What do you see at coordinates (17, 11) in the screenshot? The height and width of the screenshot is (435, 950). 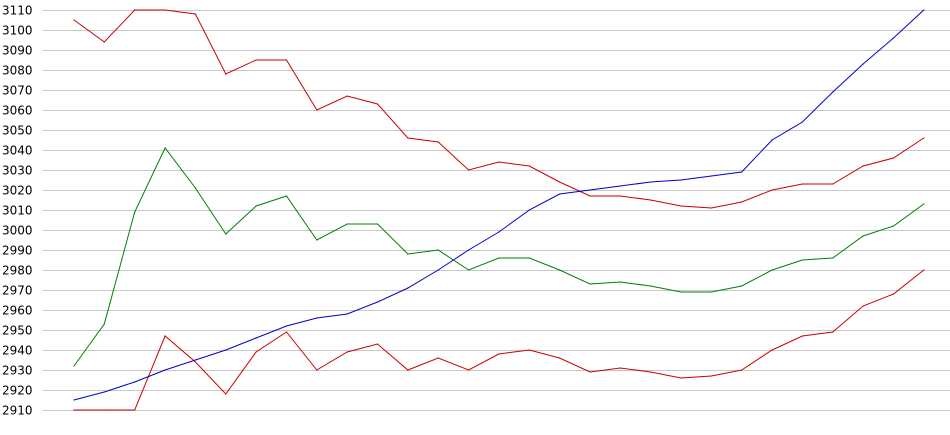 I see `y-tick-label: 3110` at bounding box center [17, 11].